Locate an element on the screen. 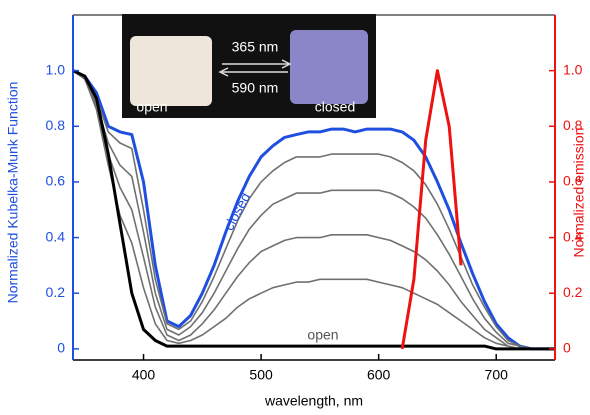 The image size is (590, 415). open-sample is located at coordinates (171, 71).